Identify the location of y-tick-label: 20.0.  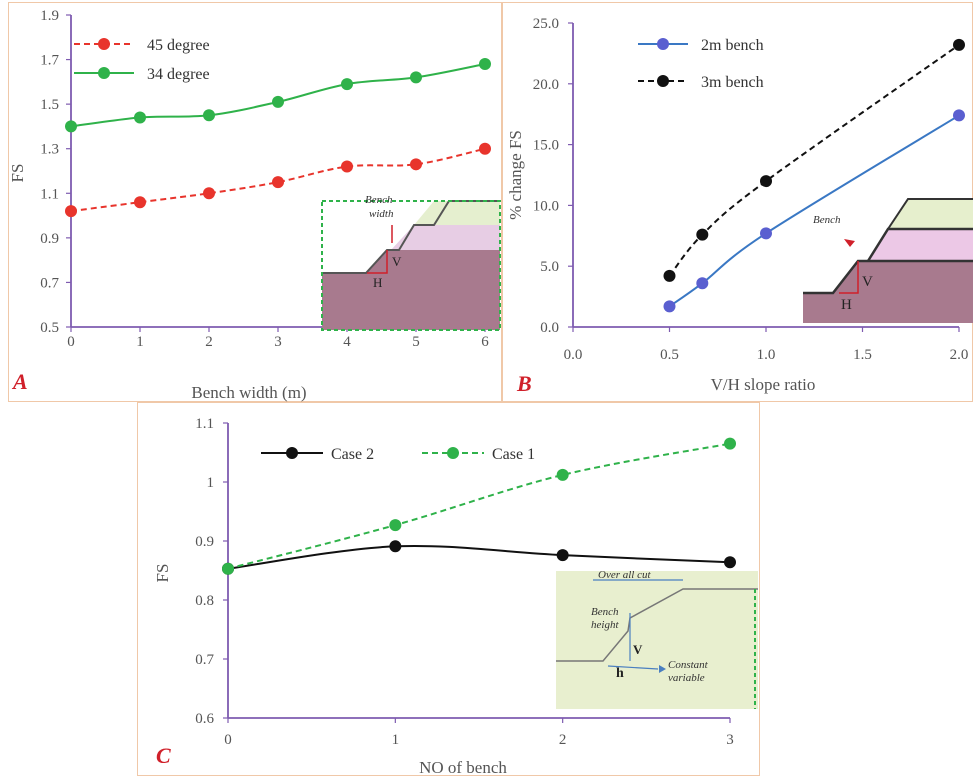
(546, 85).